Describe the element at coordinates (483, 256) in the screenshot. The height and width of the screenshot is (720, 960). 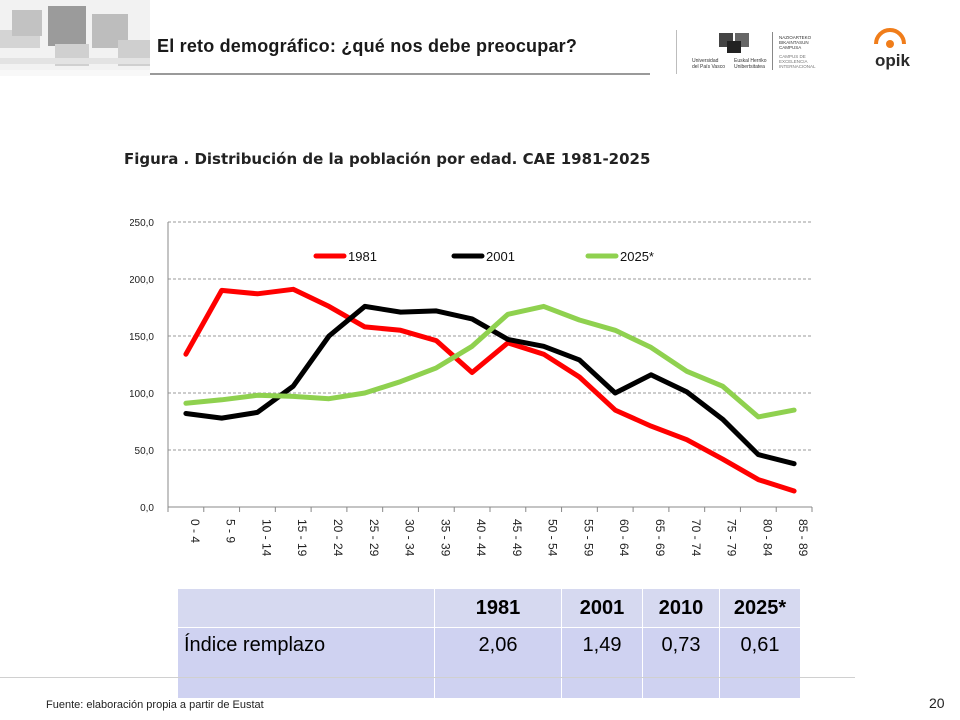
I see `chart-legend: 1981 2001 2025*` at that location.